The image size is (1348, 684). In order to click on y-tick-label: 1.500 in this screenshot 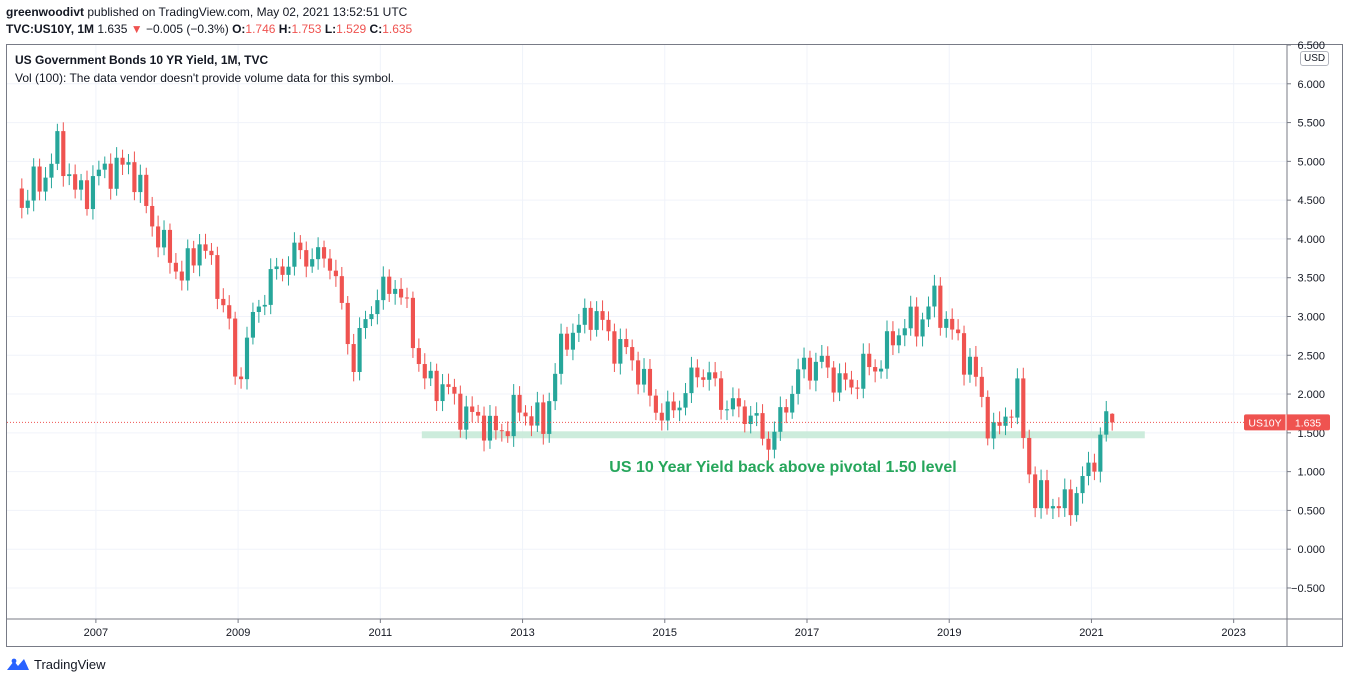, I will do `click(1311, 434)`.